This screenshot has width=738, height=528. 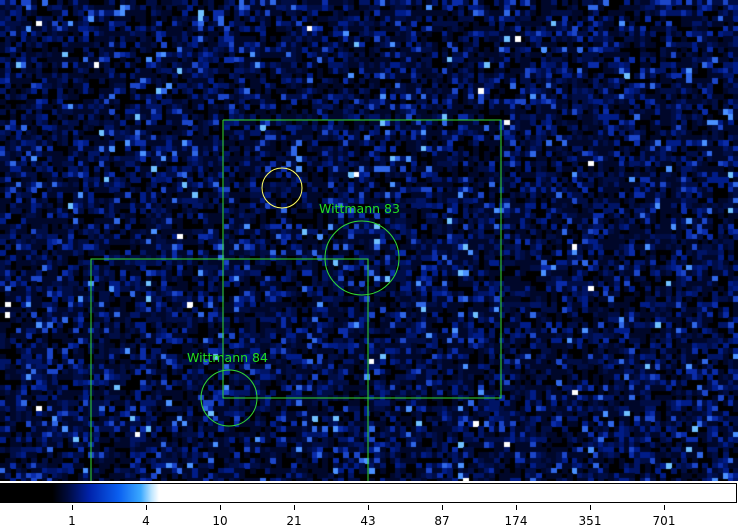 I want to click on wittmann-84-circle, so click(x=229, y=398).